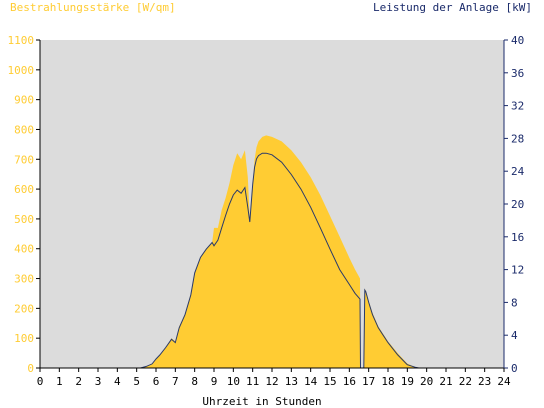 This screenshot has width=544, height=408. I want to click on left-tick-label: 1100, so click(21, 40).